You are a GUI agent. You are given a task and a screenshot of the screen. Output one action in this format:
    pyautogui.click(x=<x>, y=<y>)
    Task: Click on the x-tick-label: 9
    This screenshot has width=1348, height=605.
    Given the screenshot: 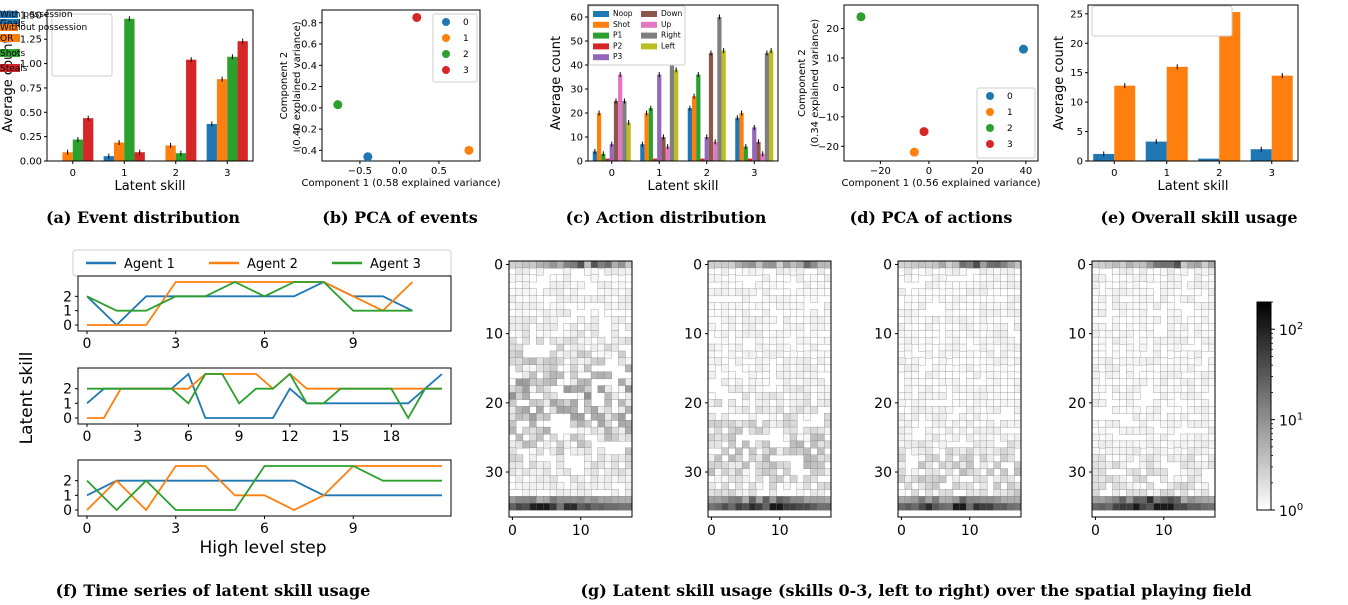 What is the action you would take?
    pyautogui.click(x=353, y=529)
    